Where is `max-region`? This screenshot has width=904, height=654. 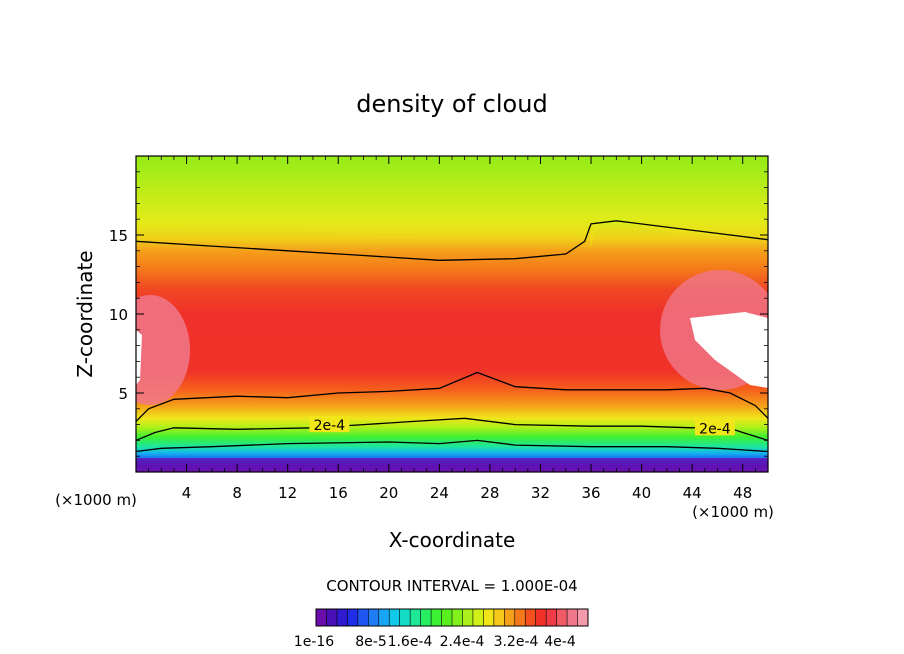
max-region is located at coordinates (729, 350).